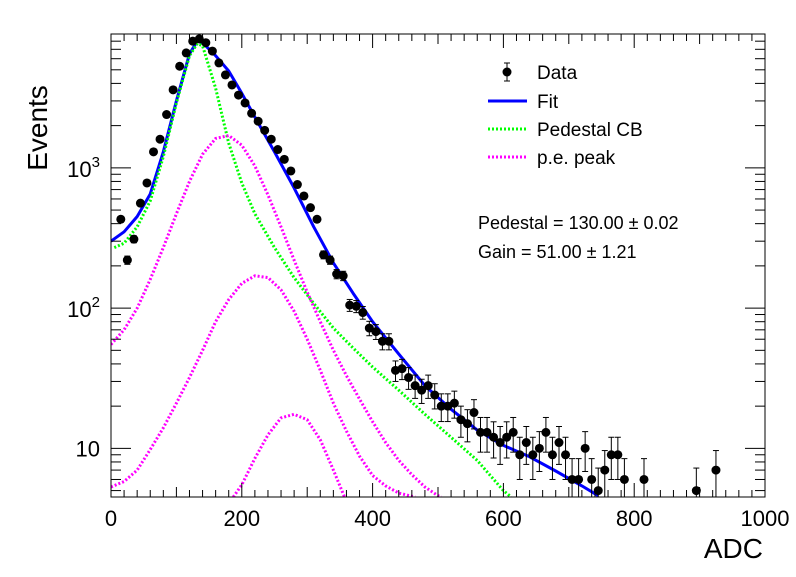  I want to click on pedestal-annotation: Pedestal = 130.00 ± 0.02, so click(578, 223).